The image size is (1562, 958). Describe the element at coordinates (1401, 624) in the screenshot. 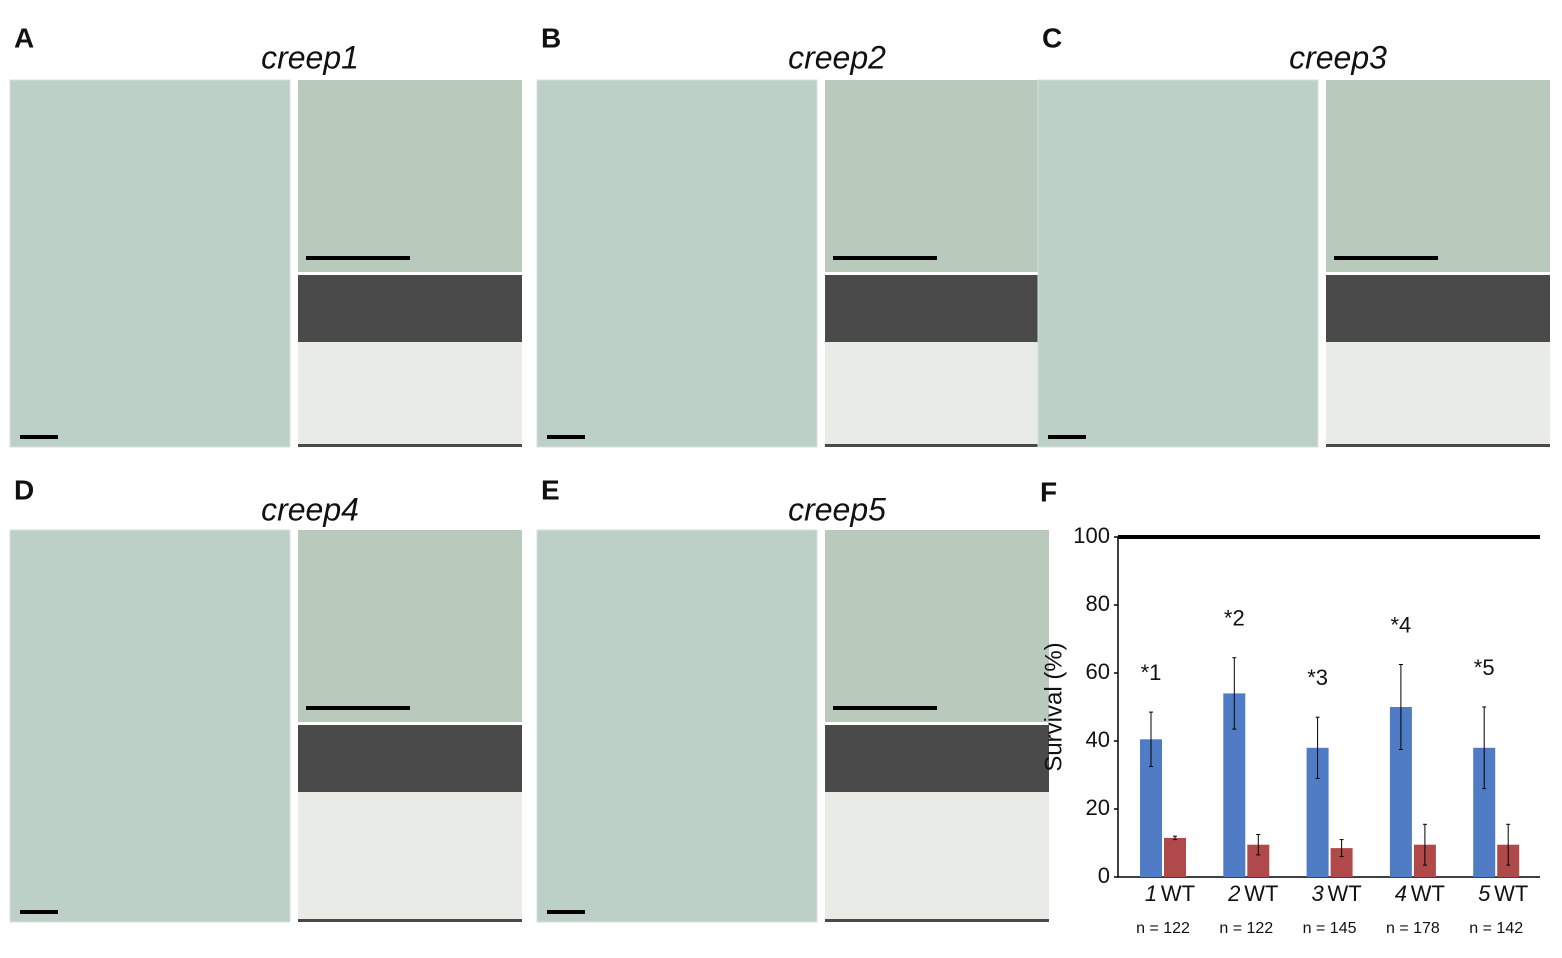

I see `annotation: *4` at that location.